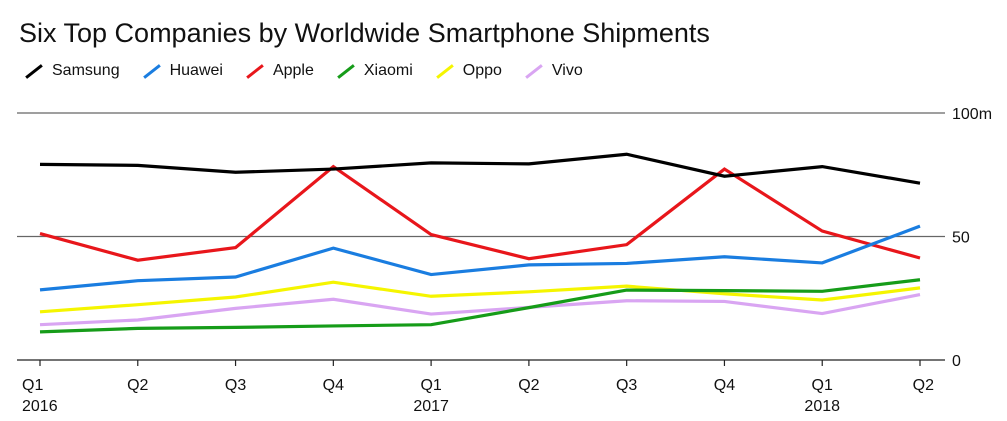  What do you see at coordinates (822, 406) in the screenshot?
I see `x-year-label: 2018` at bounding box center [822, 406].